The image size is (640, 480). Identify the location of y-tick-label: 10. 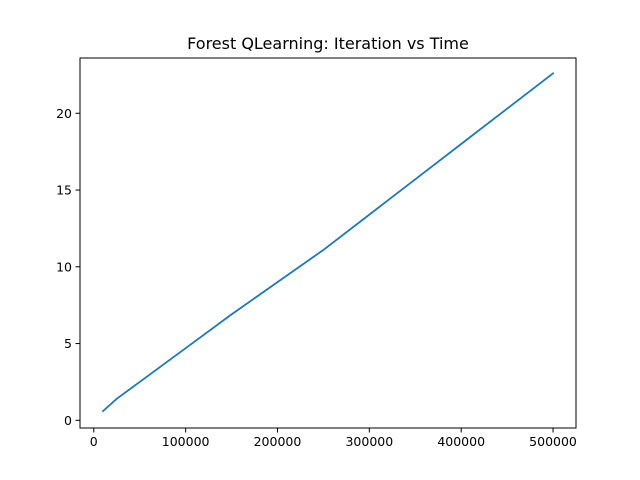
(64, 266).